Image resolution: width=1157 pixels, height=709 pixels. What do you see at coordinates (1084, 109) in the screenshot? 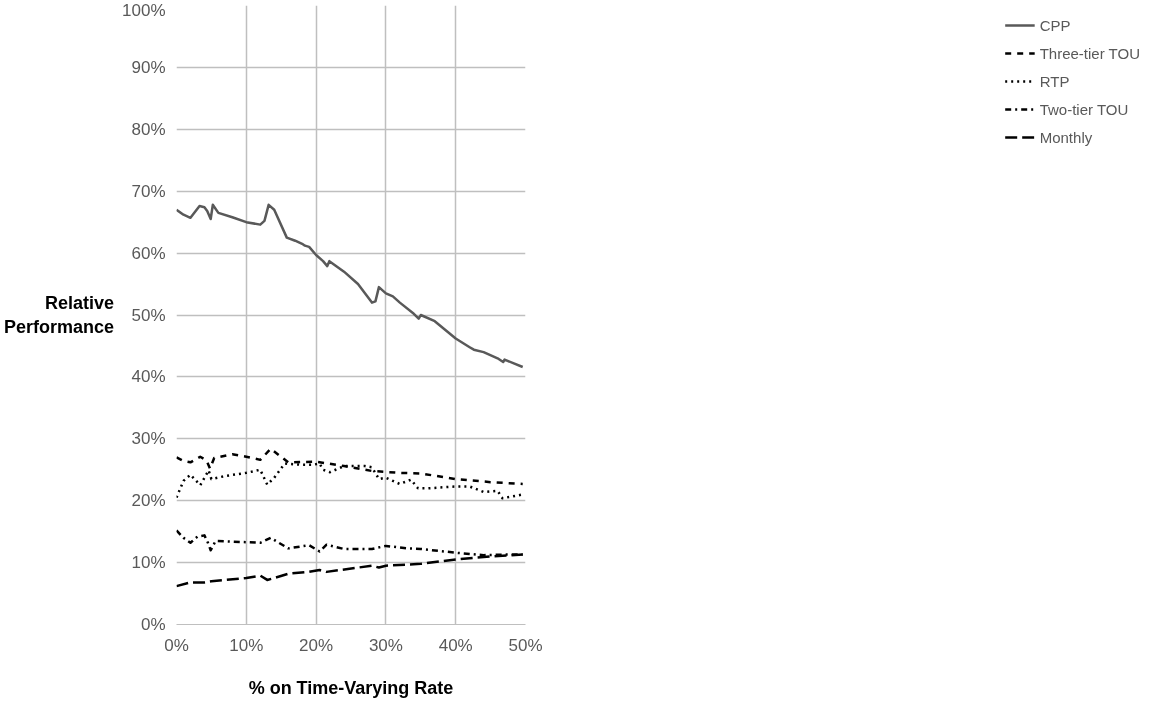
I see `legend-label: Two-tier TOU` at bounding box center [1084, 109].